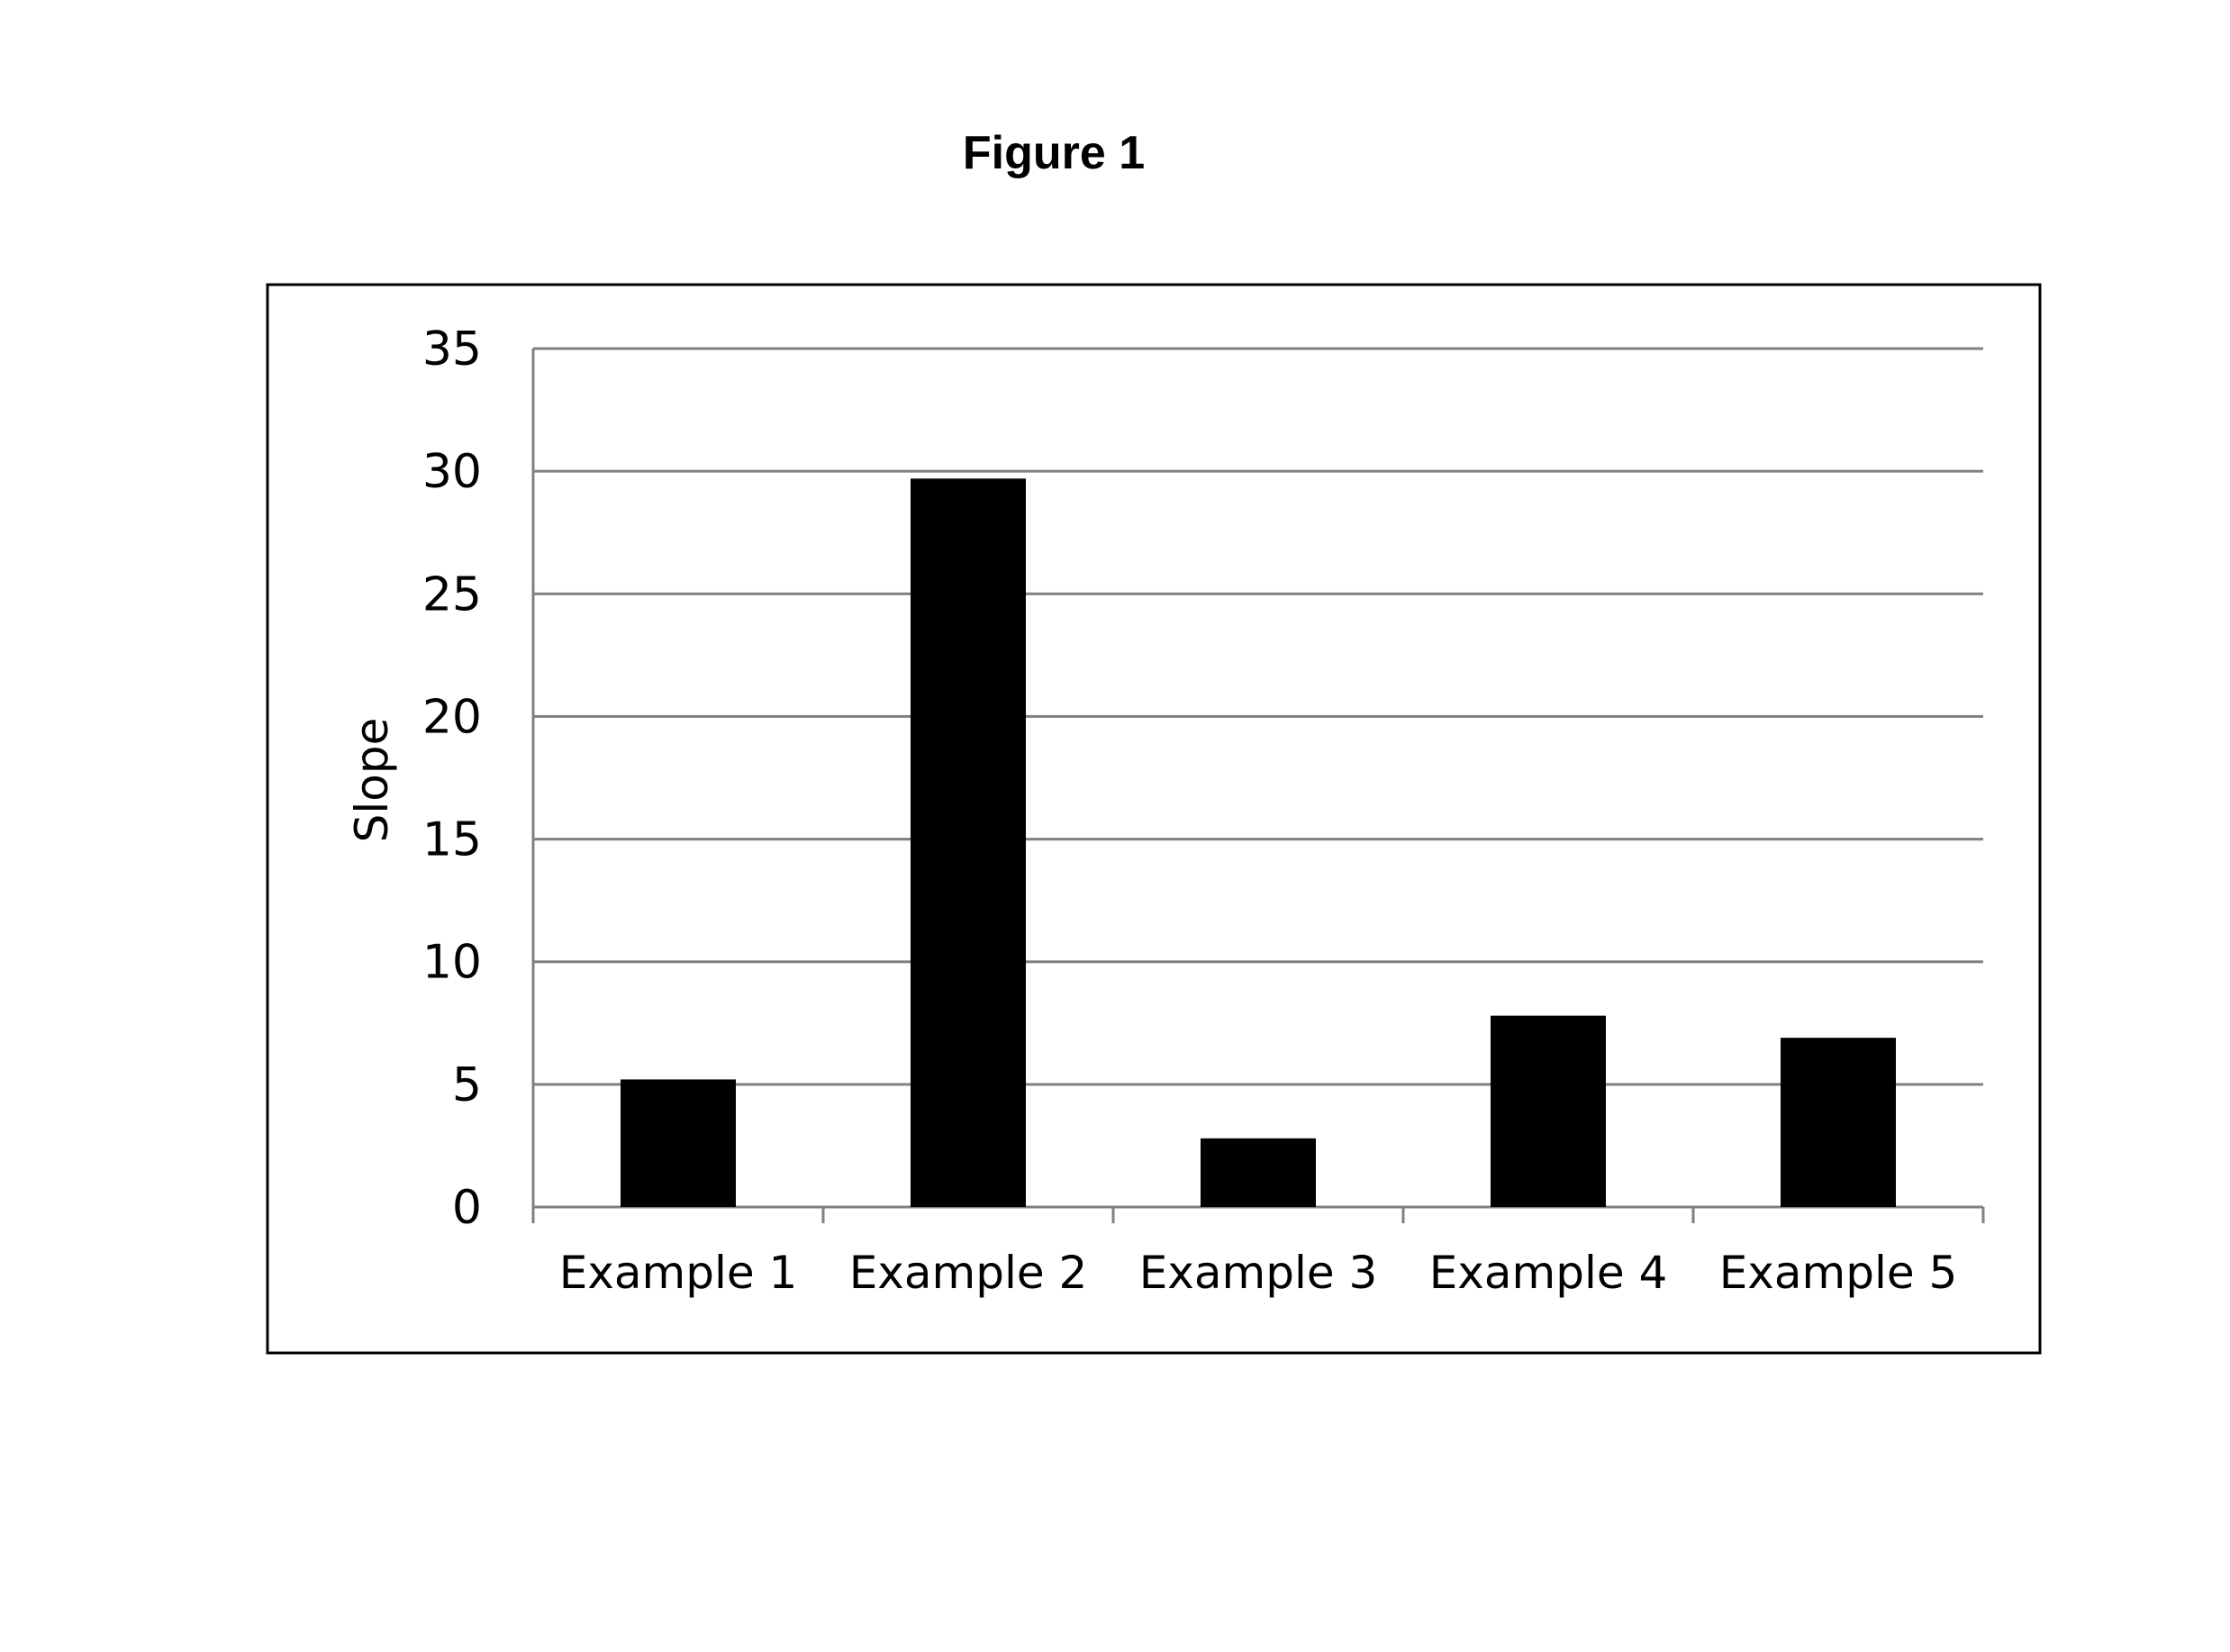  I want to click on y-tick-label: 10, so click(452, 963).